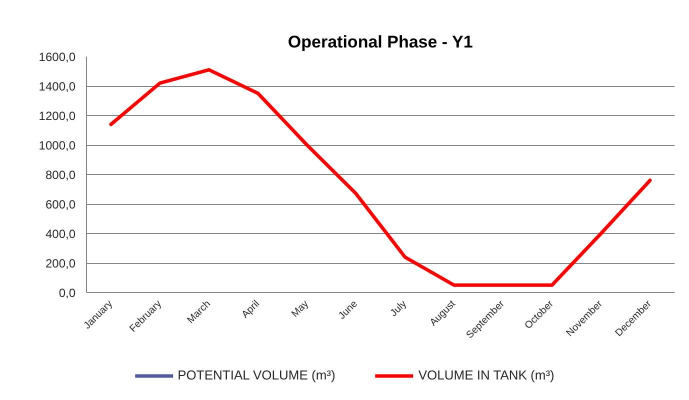 The image size is (689, 400). I want to click on y-tick-label: 200,0, so click(60, 263).